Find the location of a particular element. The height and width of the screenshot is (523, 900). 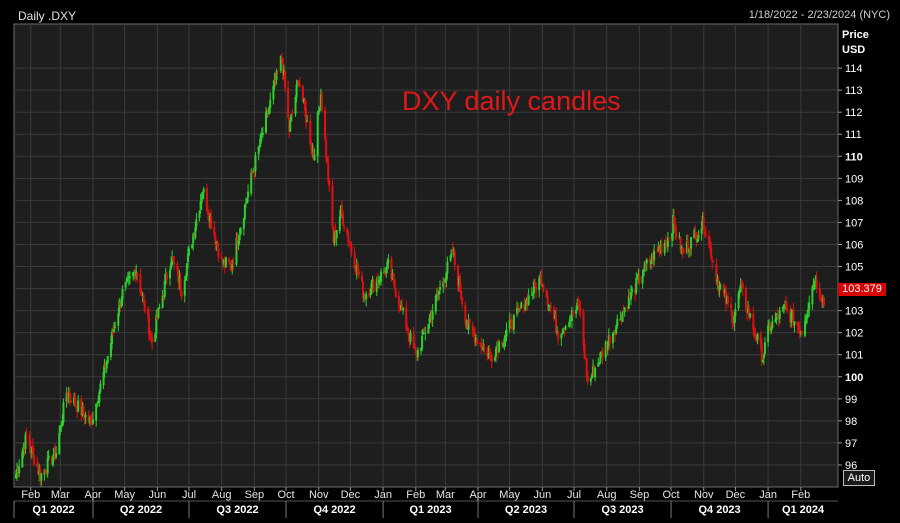

month-label: Nov is located at coordinates (704, 495).